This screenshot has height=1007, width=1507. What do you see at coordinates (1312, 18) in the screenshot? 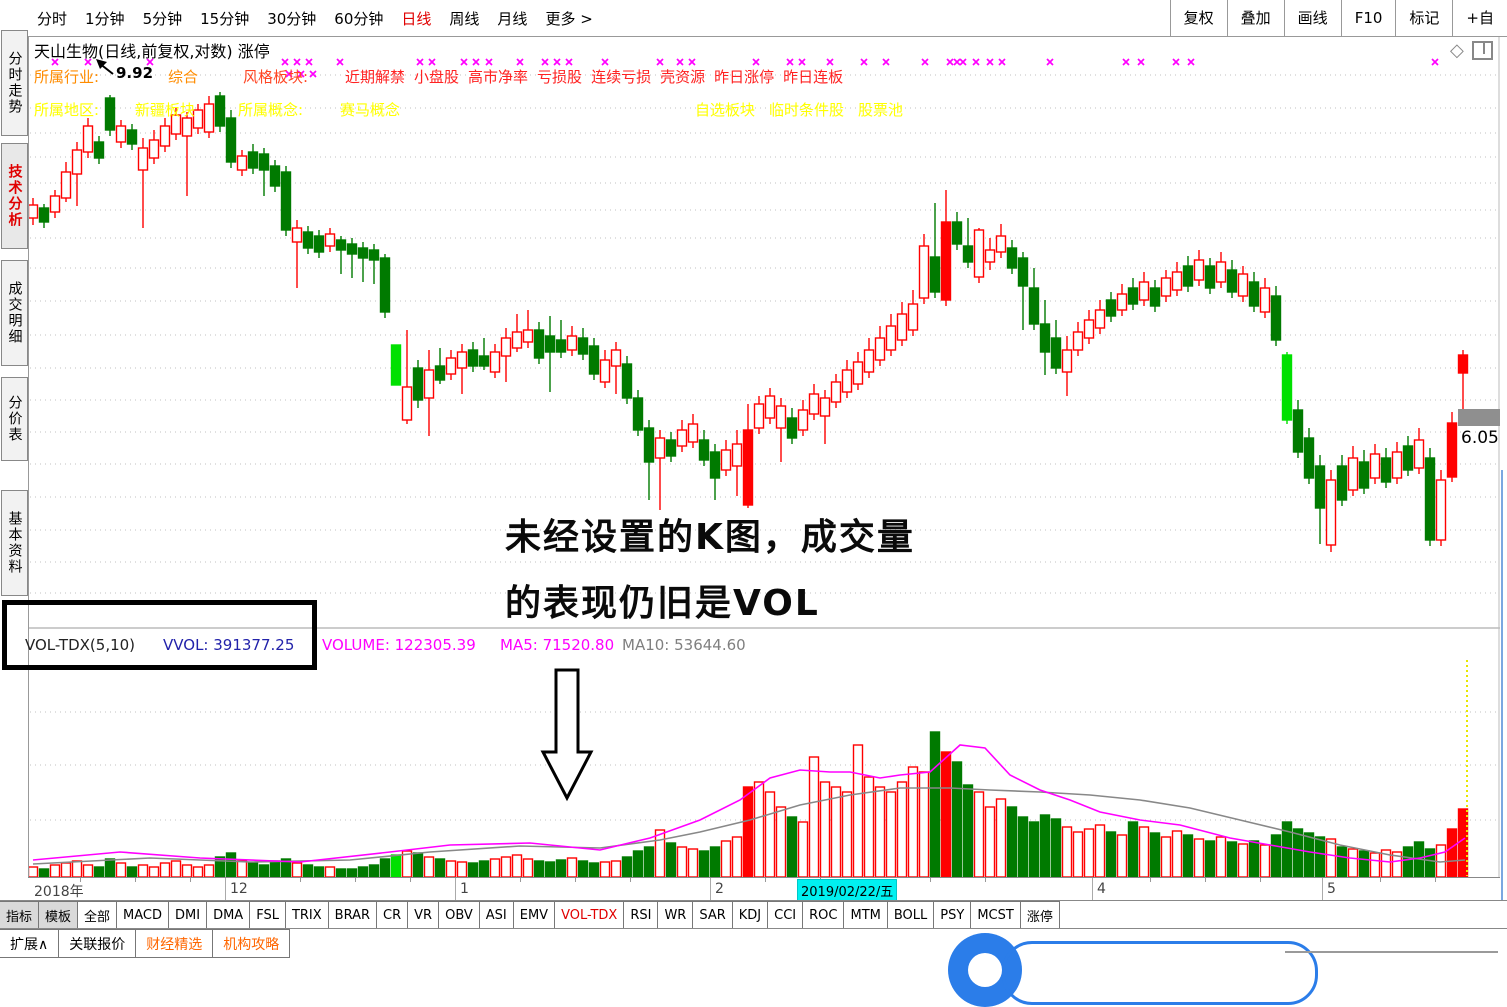
I see `toolbar-button-画线: 画线` at bounding box center [1312, 18].